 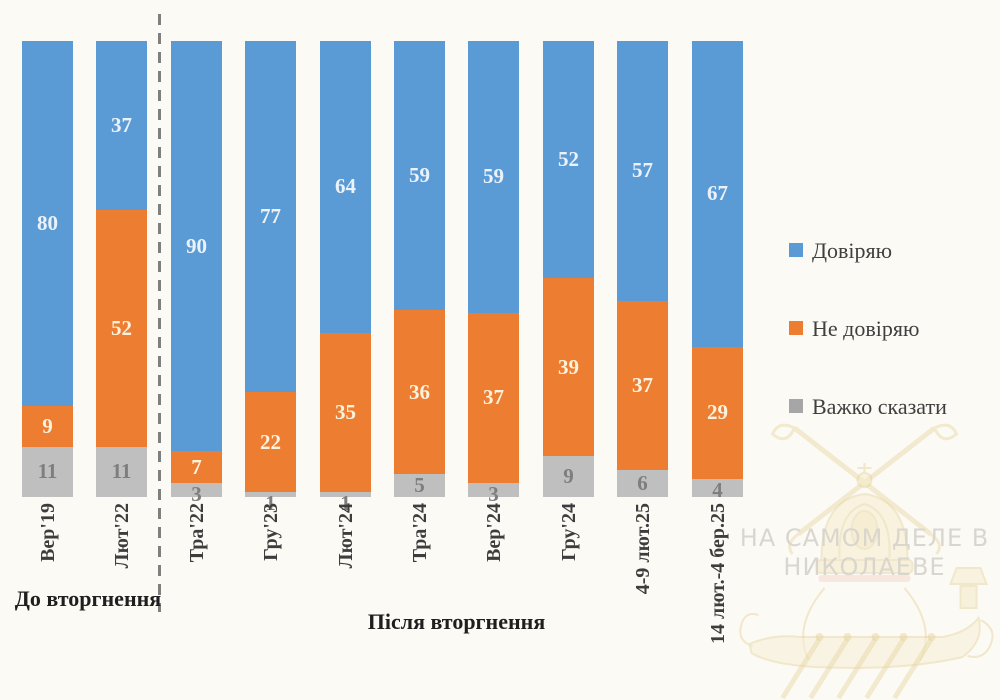 I want to click on value-label: 57, so click(x=642, y=170).